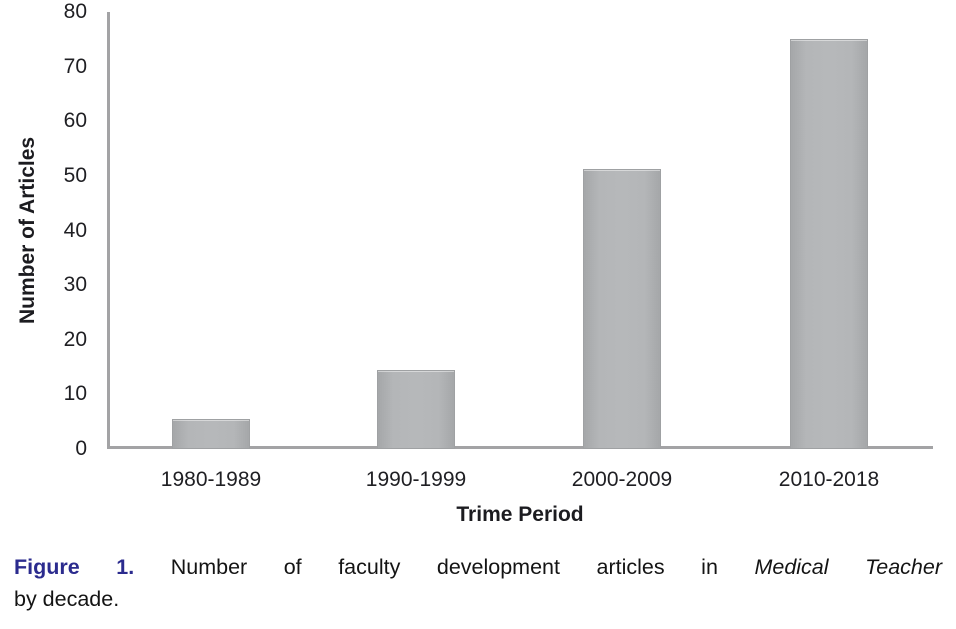  Describe the element at coordinates (829, 479) in the screenshot. I see `x-tick-2010-2018: 2010-2018` at that location.